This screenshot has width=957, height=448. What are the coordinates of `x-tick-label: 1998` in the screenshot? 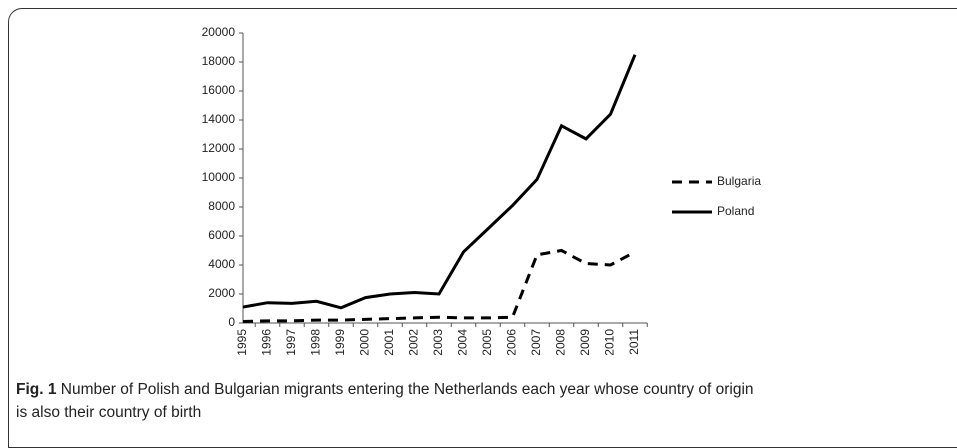 It's located at (316, 342).